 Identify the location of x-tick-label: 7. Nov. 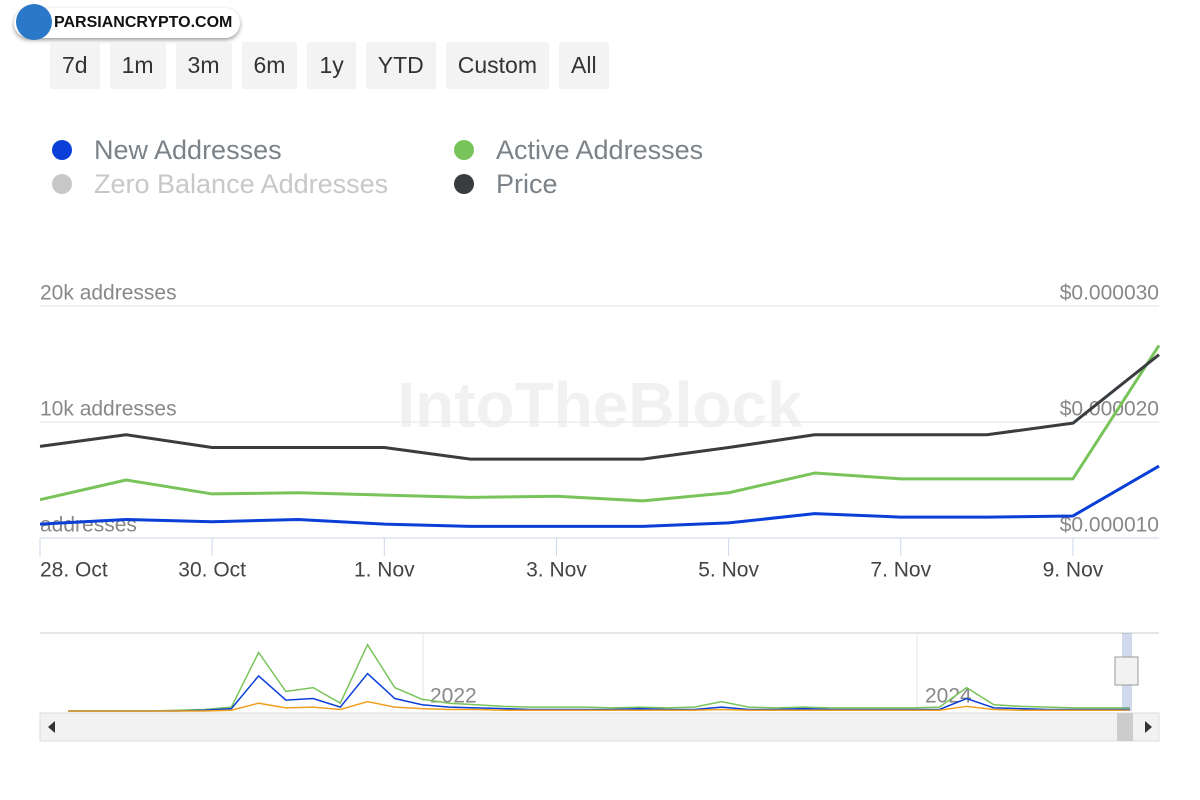
(900, 570).